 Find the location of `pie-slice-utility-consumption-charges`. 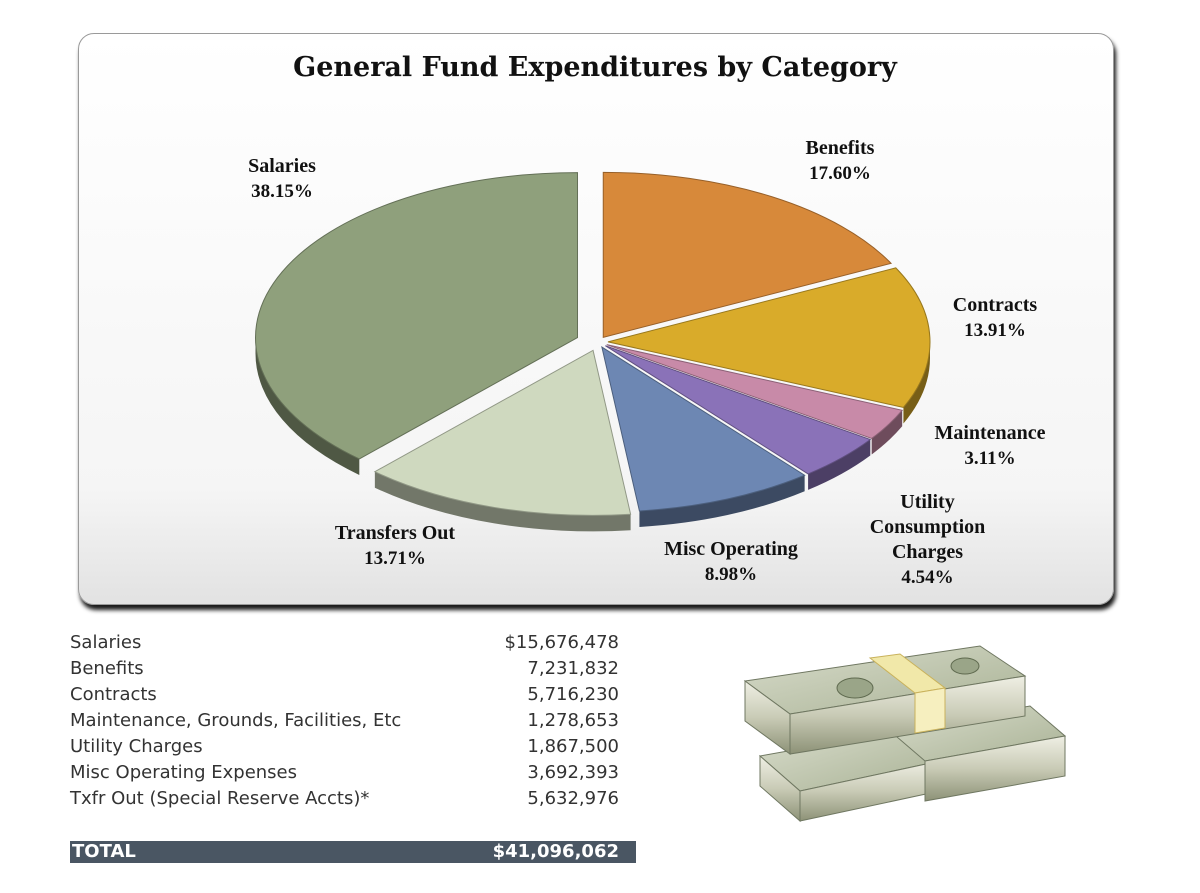

pie-slice-utility-consumption-charges is located at coordinates (738, 410).